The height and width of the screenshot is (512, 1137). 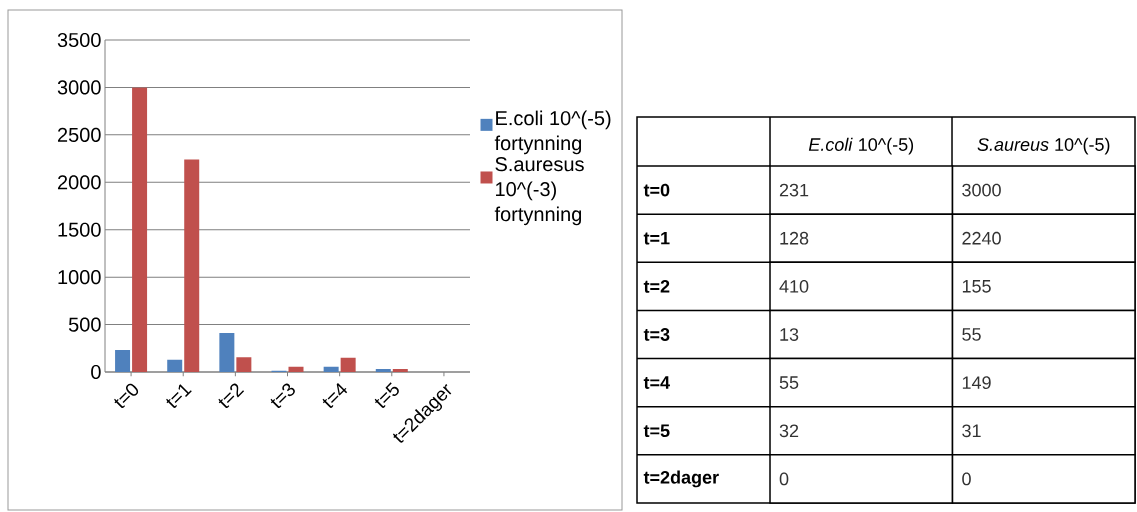 What do you see at coordinates (84, 324) in the screenshot?
I see `y-tick-label: 500` at bounding box center [84, 324].